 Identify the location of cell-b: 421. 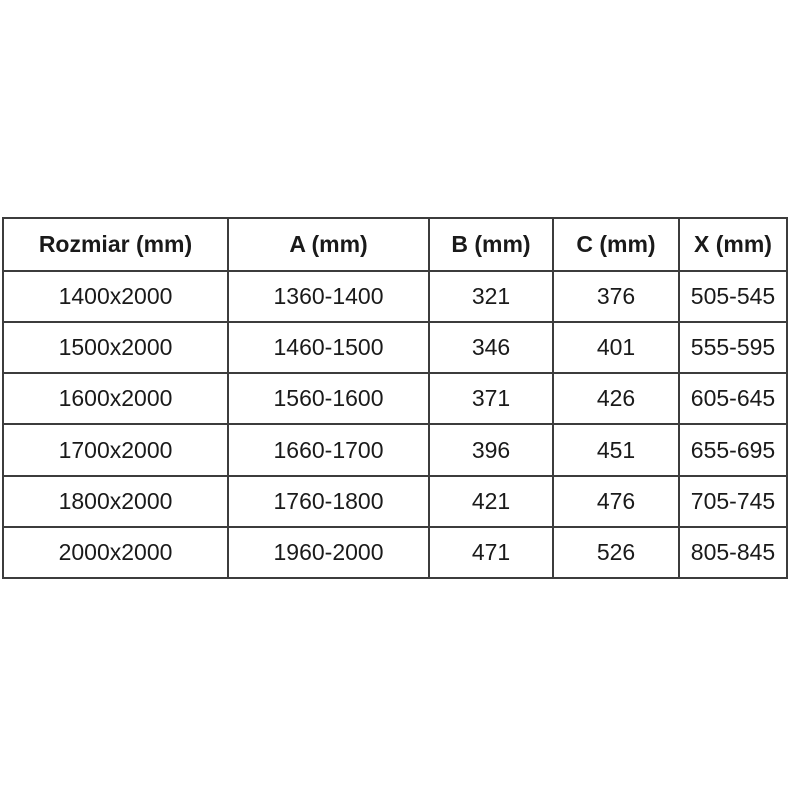
(491, 501).